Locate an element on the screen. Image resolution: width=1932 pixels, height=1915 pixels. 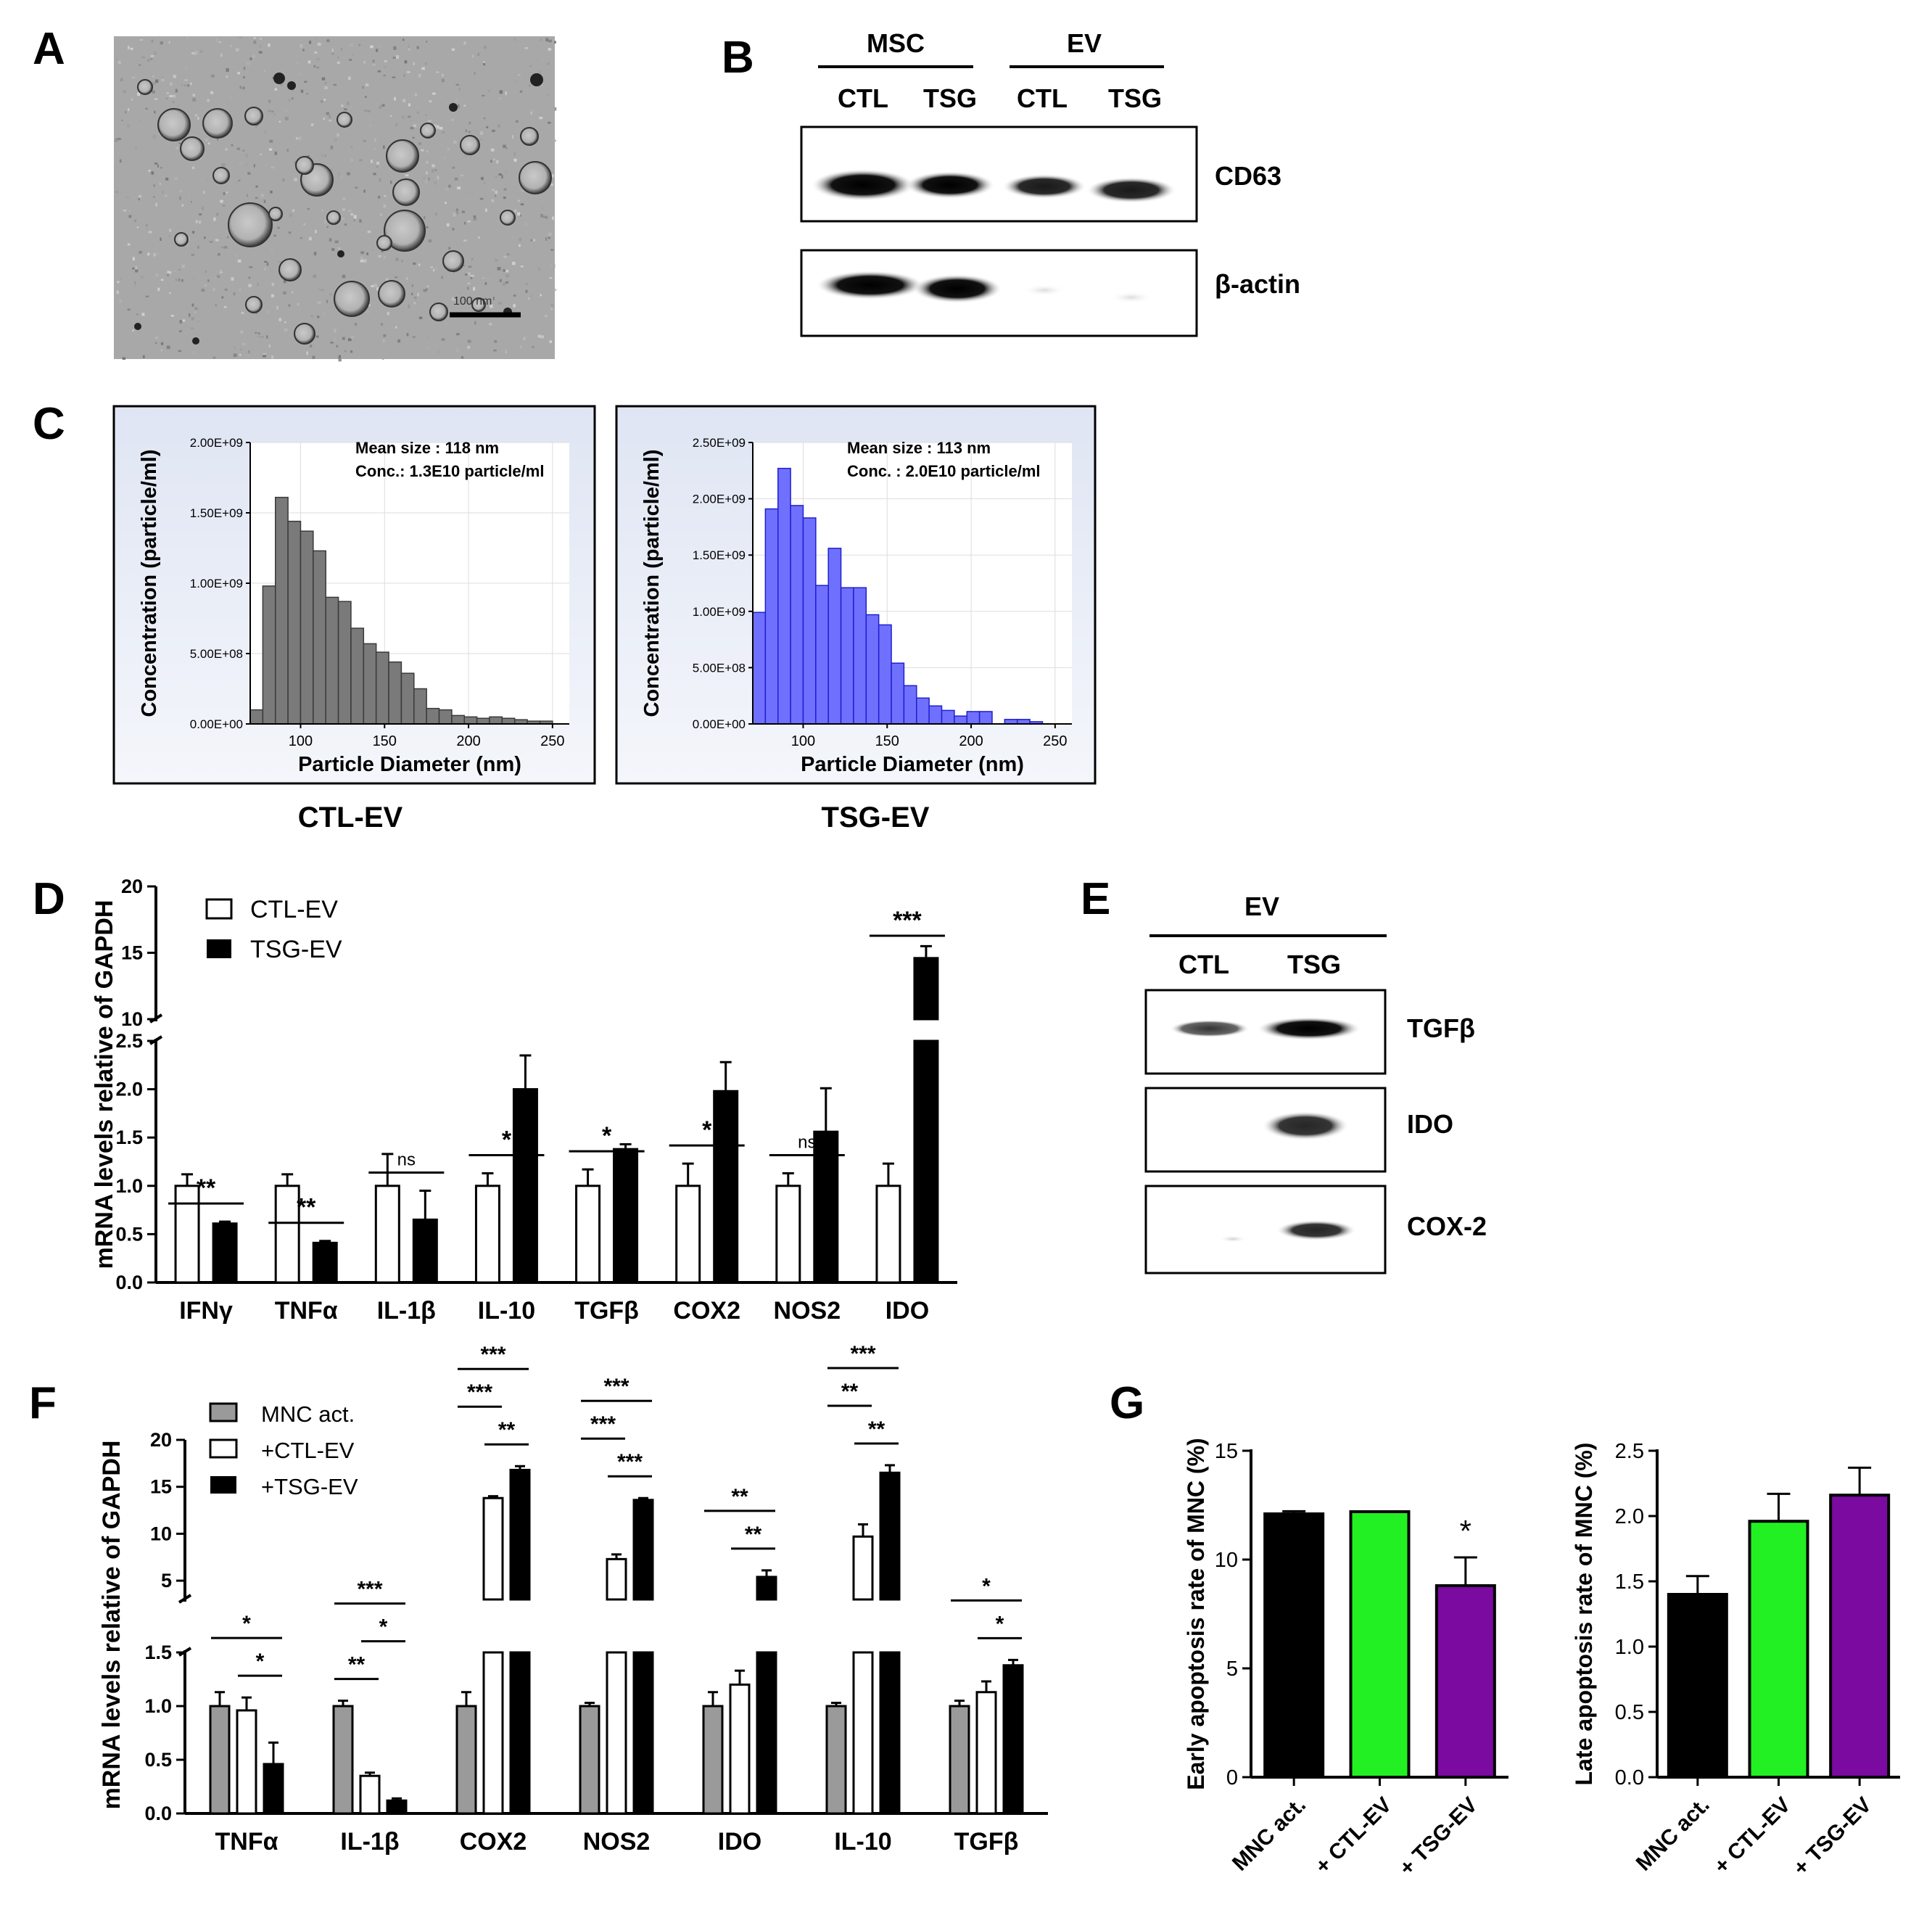
nta-caption-tsg: TSG-EV is located at coordinates (876, 817).